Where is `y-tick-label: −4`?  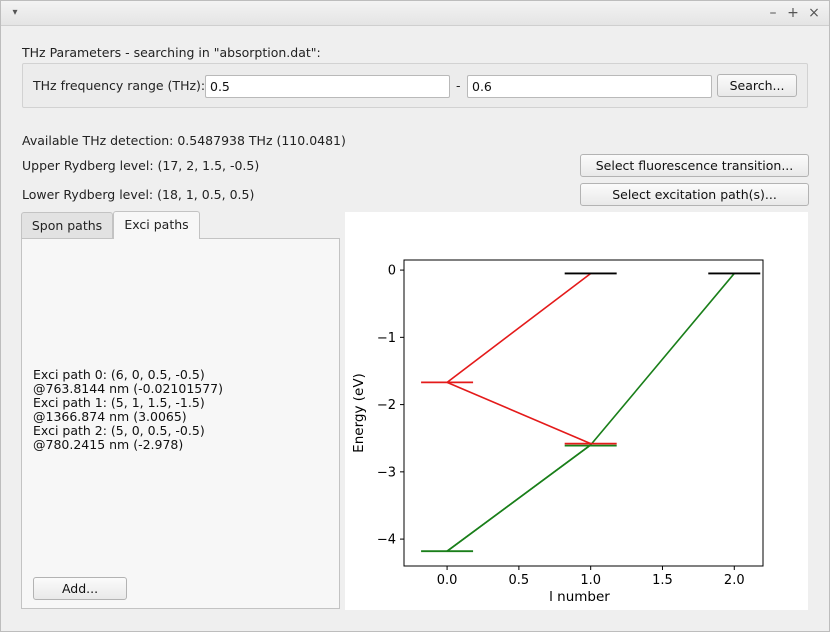
y-tick-label: −4 is located at coordinates (386, 540).